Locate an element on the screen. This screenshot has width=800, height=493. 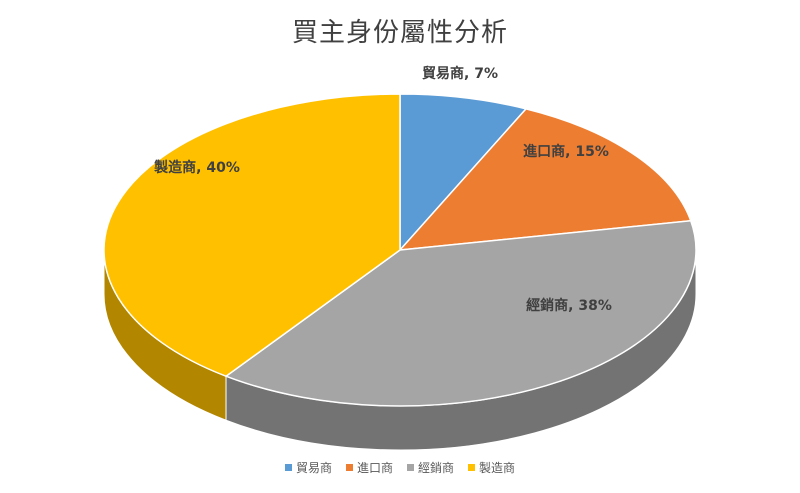
legend-label: 進口商 is located at coordinates (374, 468).